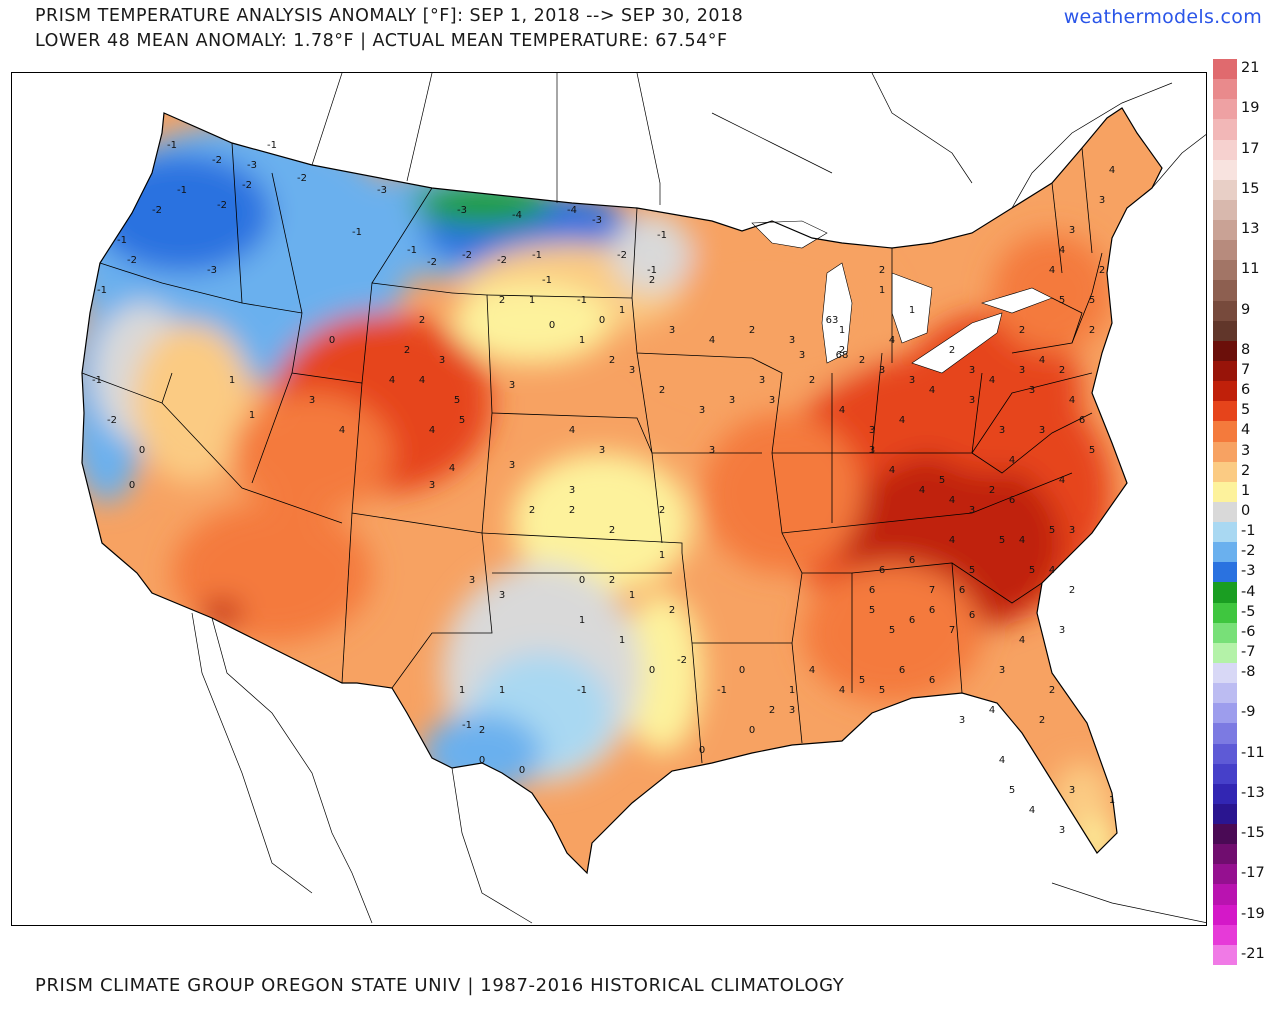 Image resolution: width=1280 pixels, height=1024 pixels. I want to click on anomaly-value-label: 7, so click(952, 630).